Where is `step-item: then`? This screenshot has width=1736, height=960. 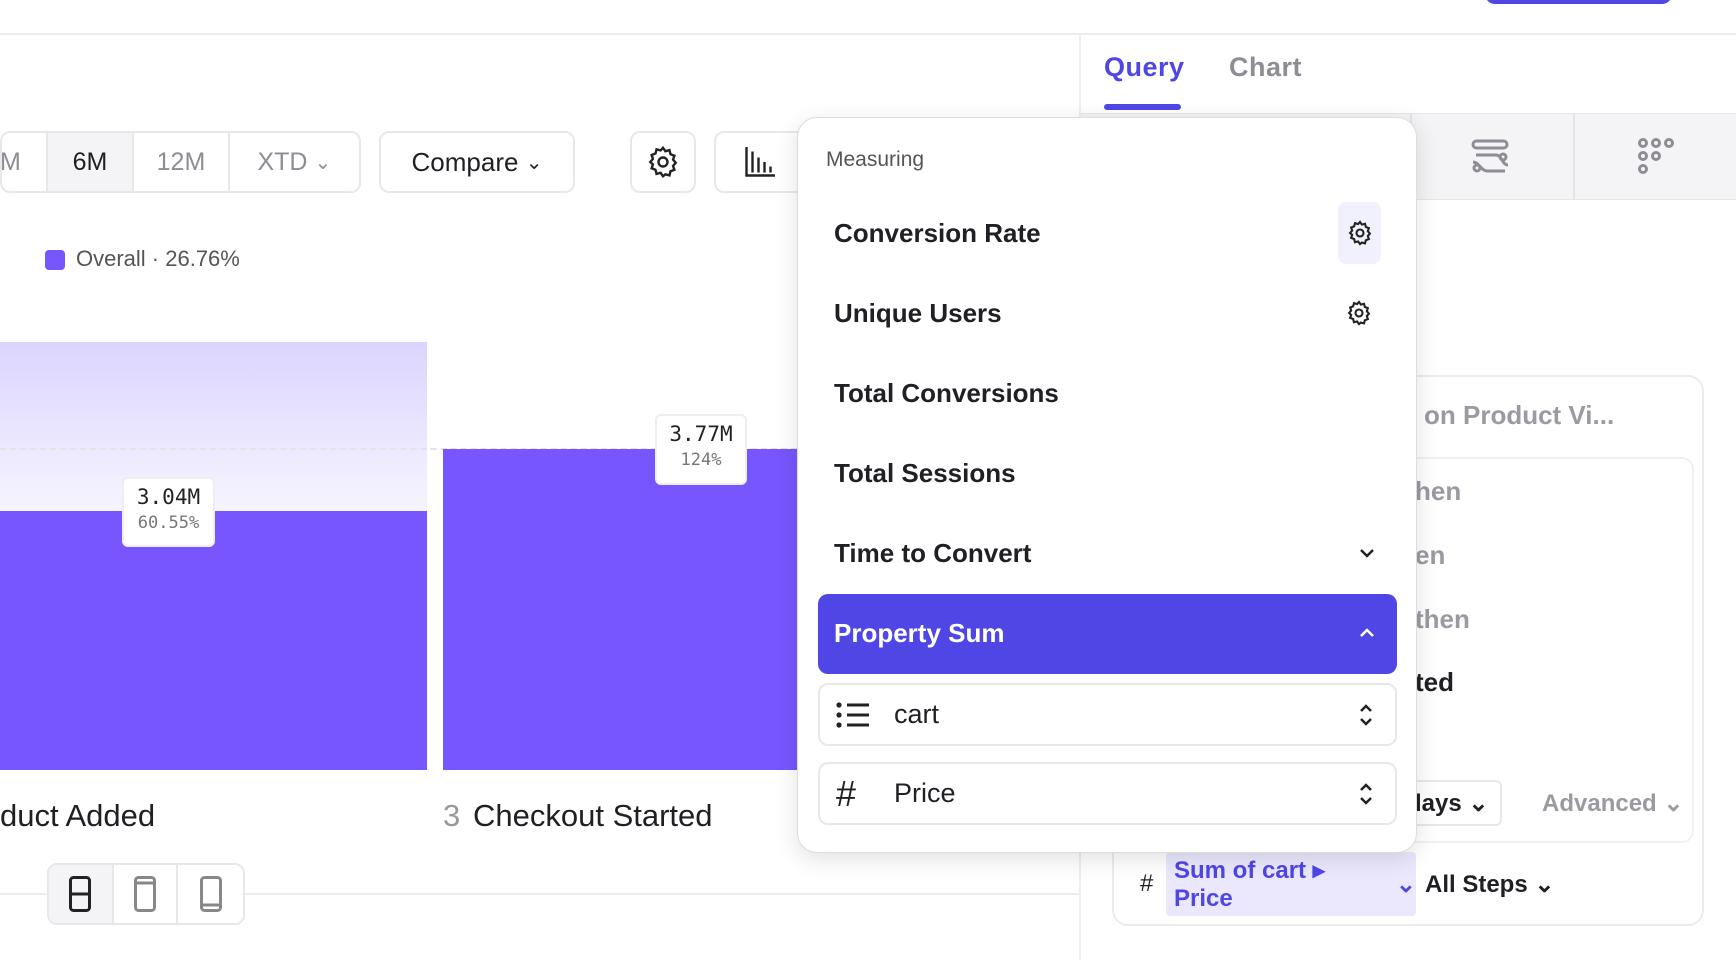 step-item: then is located at coordinates (1442, 619).